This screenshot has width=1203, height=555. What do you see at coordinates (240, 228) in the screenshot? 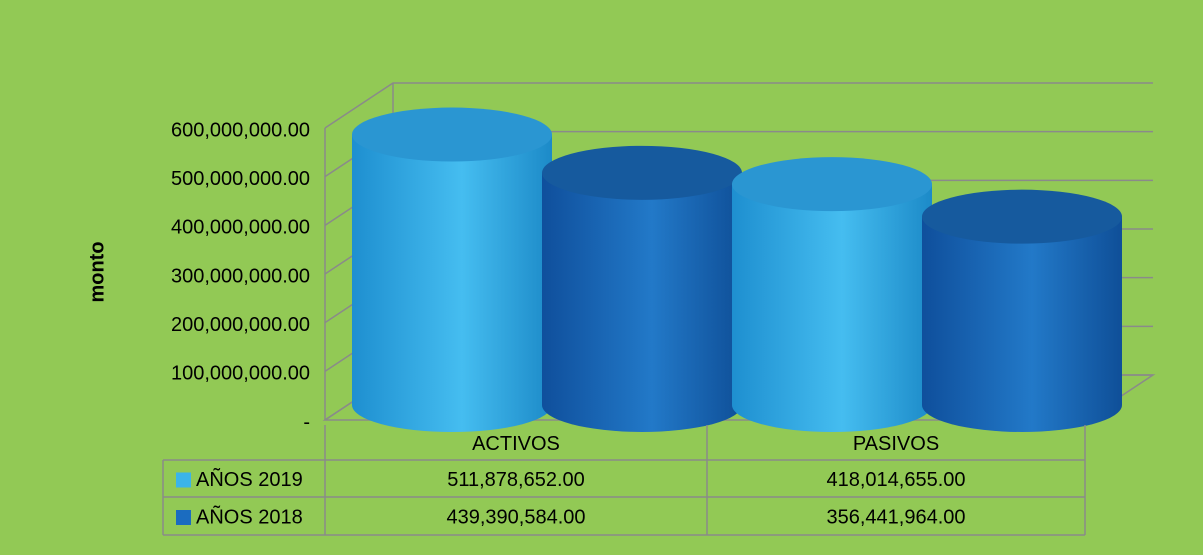
I see `y-tick-label: 400,000,000.00` at bounding box center [240, 228].